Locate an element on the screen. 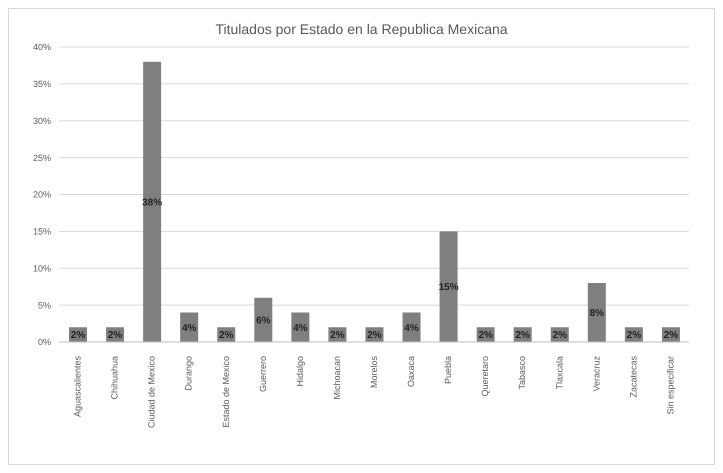  y-tick-label: 10% is located at coordinates (41, 268).